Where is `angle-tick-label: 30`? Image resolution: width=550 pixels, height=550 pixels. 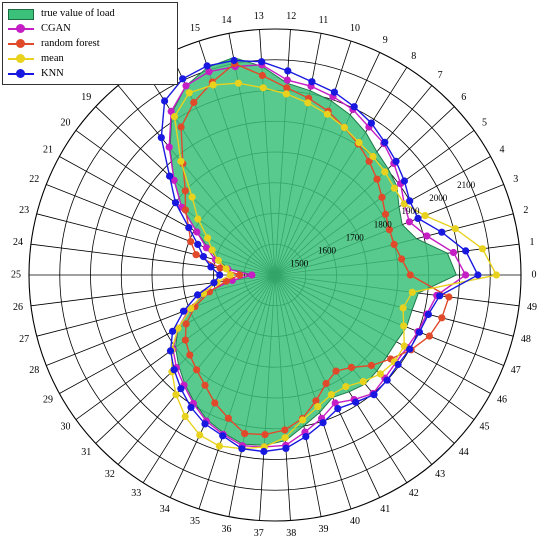 angle-tick-label: 30 is located at coordinates (66, 427).